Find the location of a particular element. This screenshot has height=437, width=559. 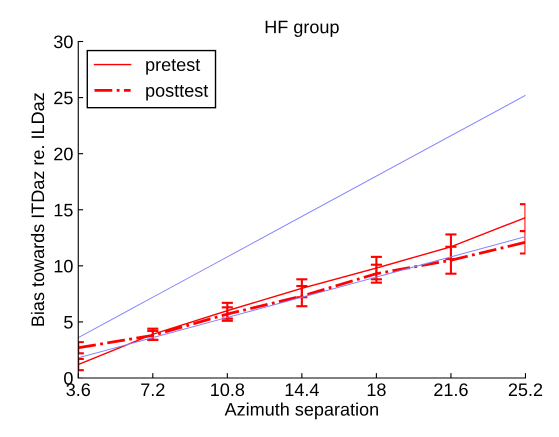

y-axis-title: Bias towards ITDaz re. ILDaz is located at coordinates (37, 209).